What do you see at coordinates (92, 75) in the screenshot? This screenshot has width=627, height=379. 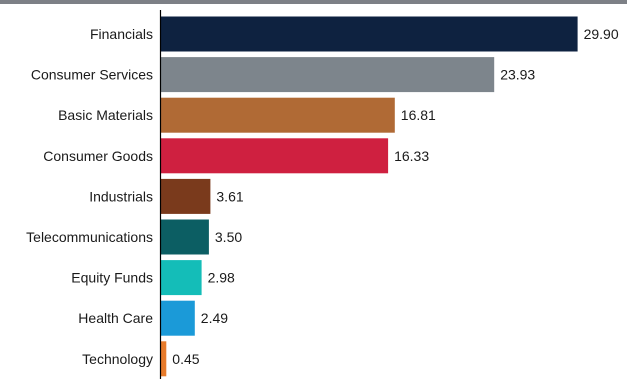 I see `category-label-consumer-services: Consumer Services` at bounding box center [92, 75].